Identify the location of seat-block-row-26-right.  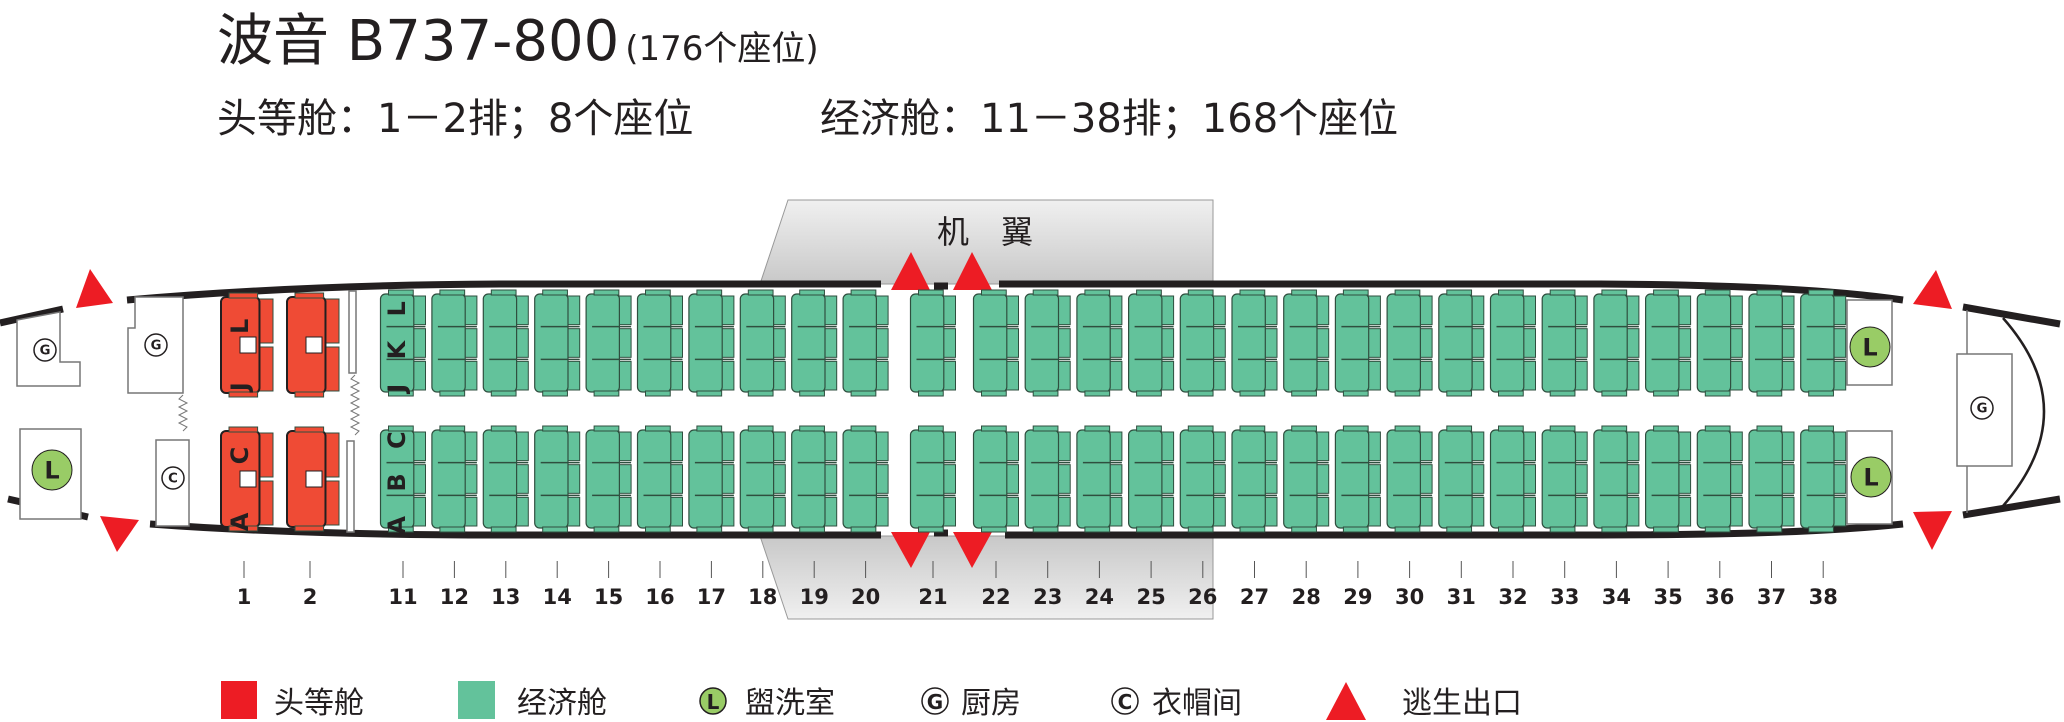
(1202, 479).